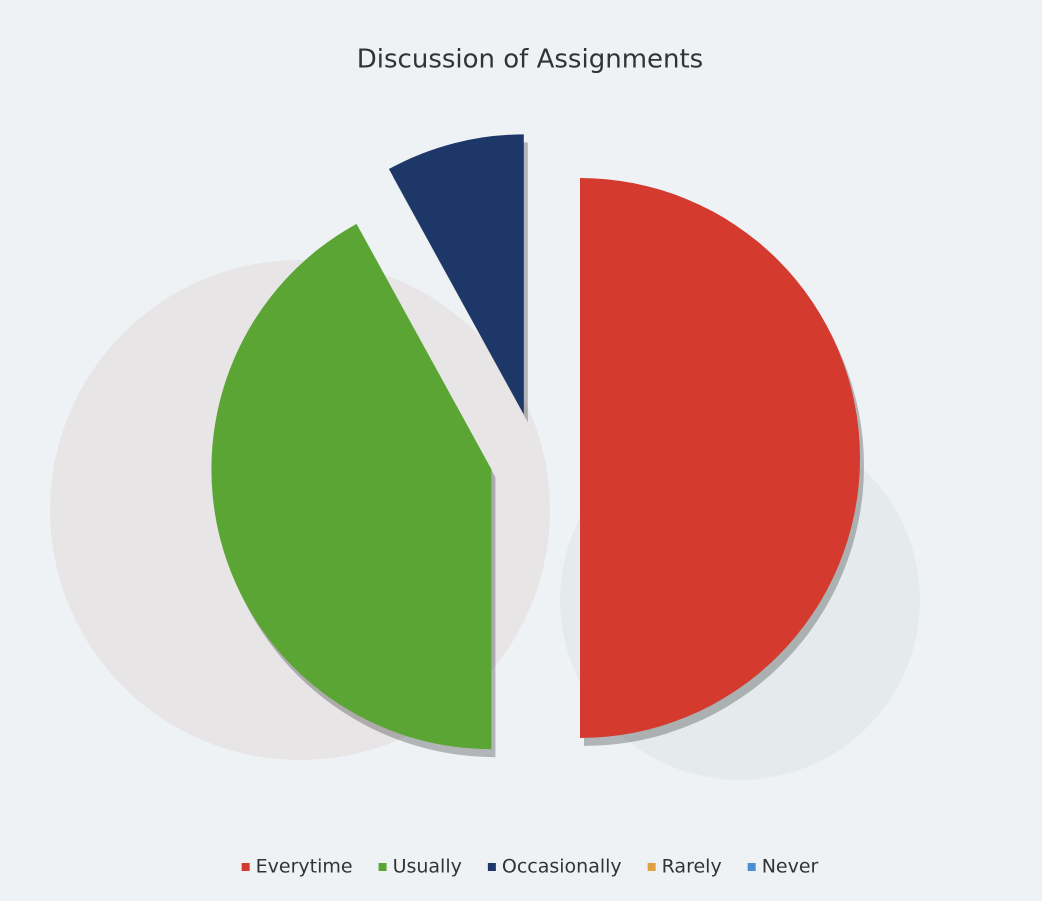 Image resolution: width=1042 pixels, height=901 pixels. Describe the element at coordinates (562, 867) in the screenshot. I see `legend-label: Occasionally` at that location.